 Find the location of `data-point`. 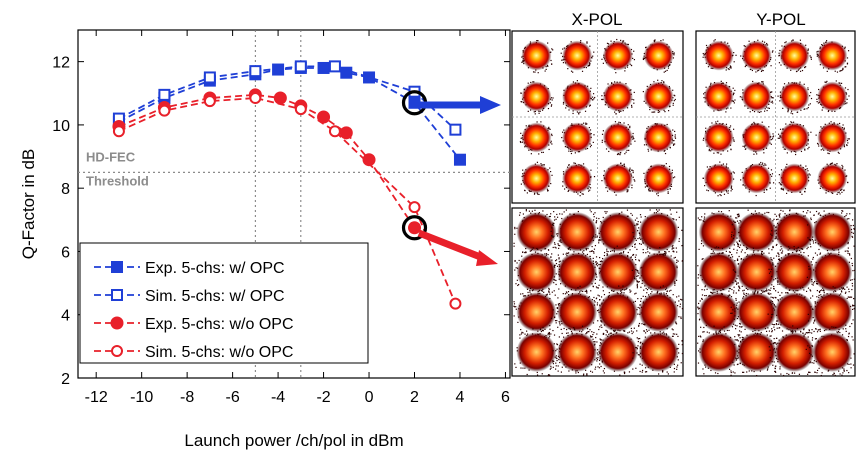

data-point is located at coordinates (414, 102).